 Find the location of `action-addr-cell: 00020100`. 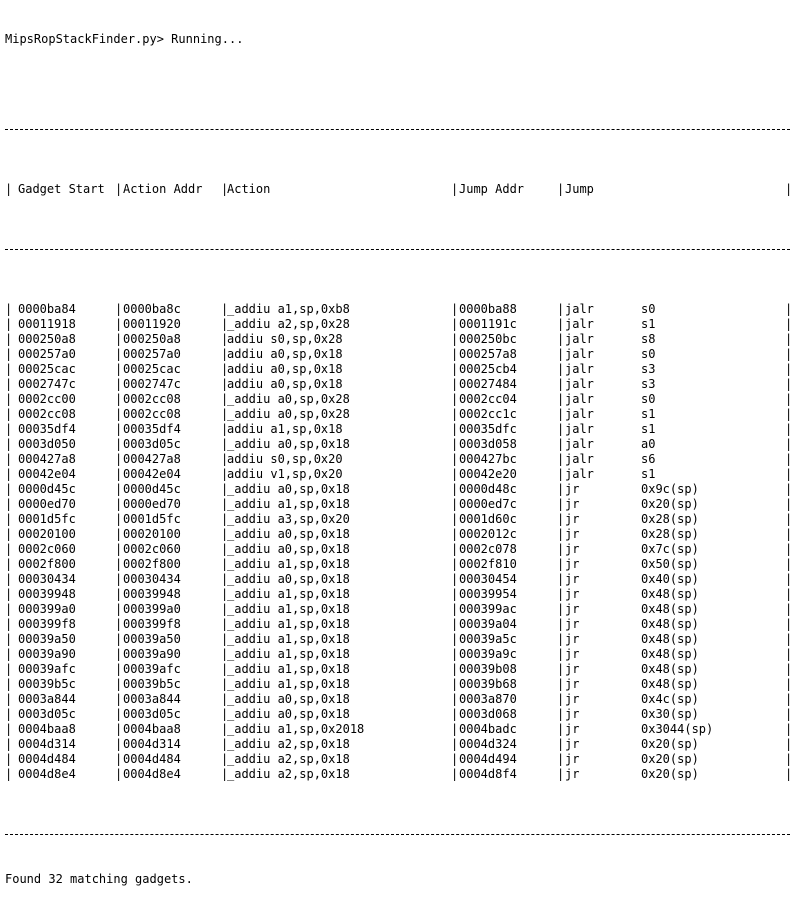

action-addr-cell: 00020100 is located at coordinates (152, 534).